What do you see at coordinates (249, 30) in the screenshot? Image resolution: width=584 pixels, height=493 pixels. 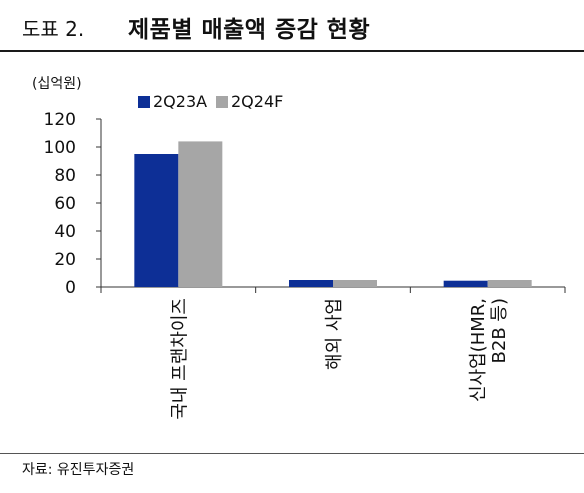 I see `figure-title: 제품별 매출액 증감 현황` at bounding box center [249, 30].